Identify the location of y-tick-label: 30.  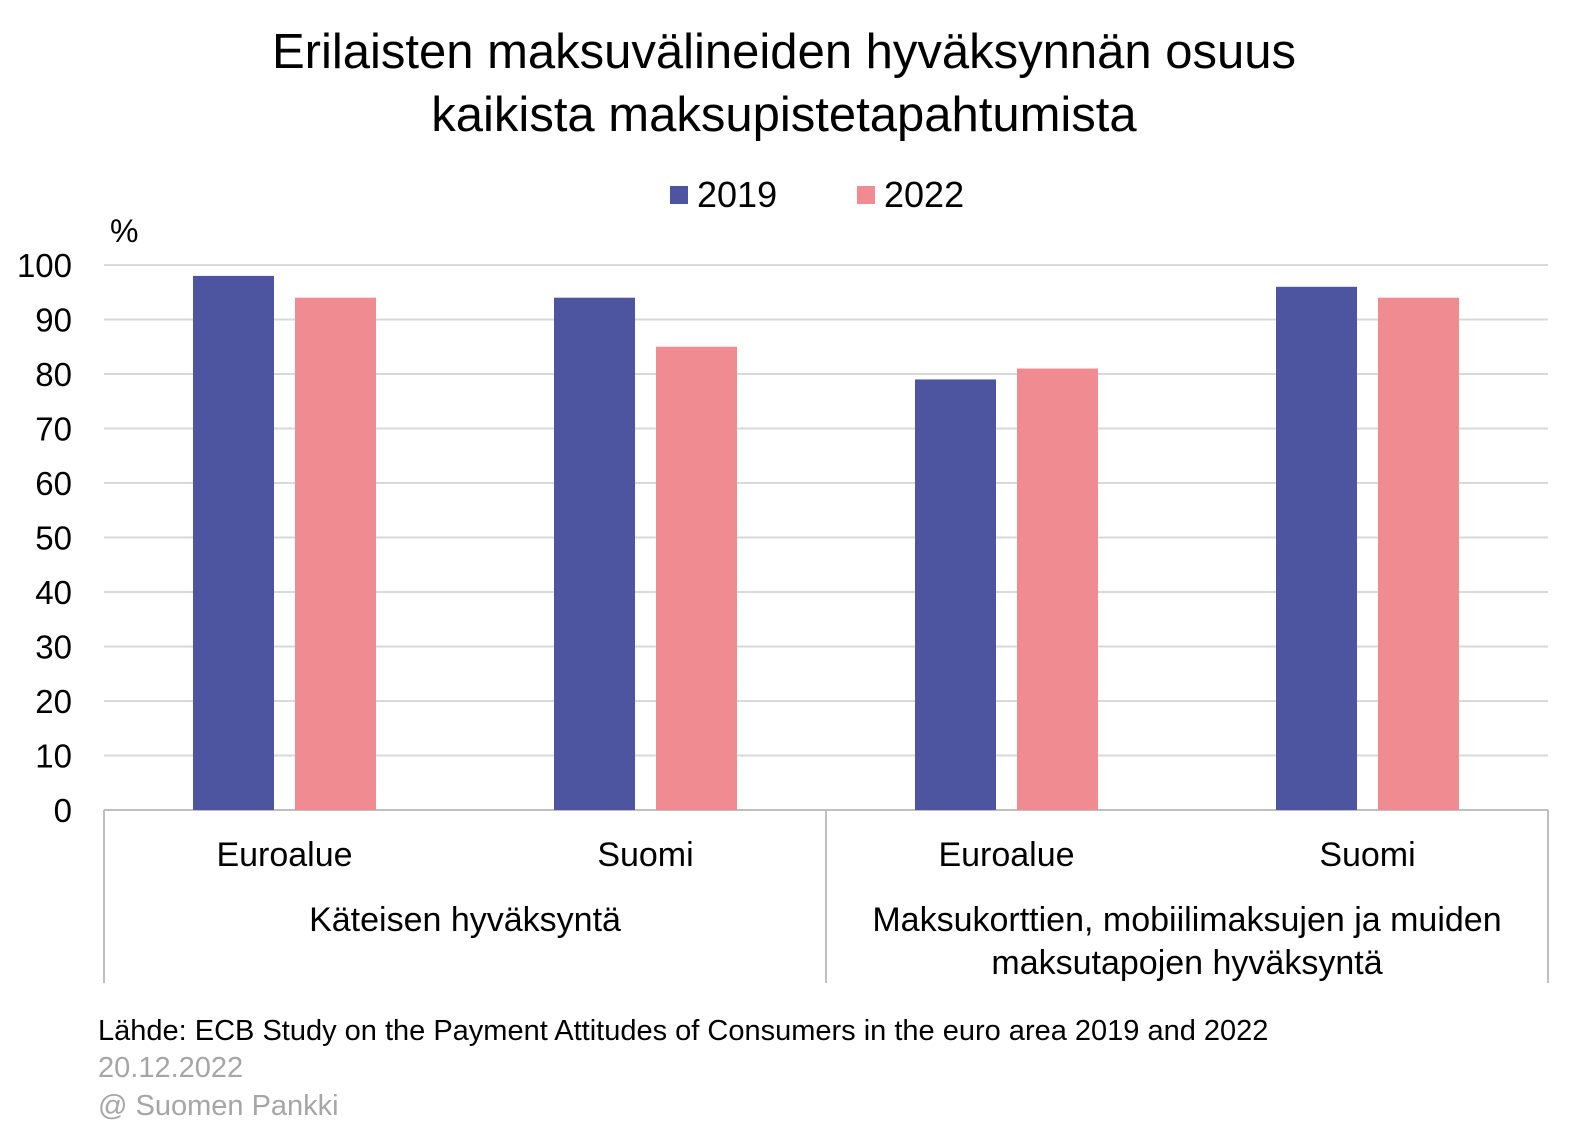
(53, 647).